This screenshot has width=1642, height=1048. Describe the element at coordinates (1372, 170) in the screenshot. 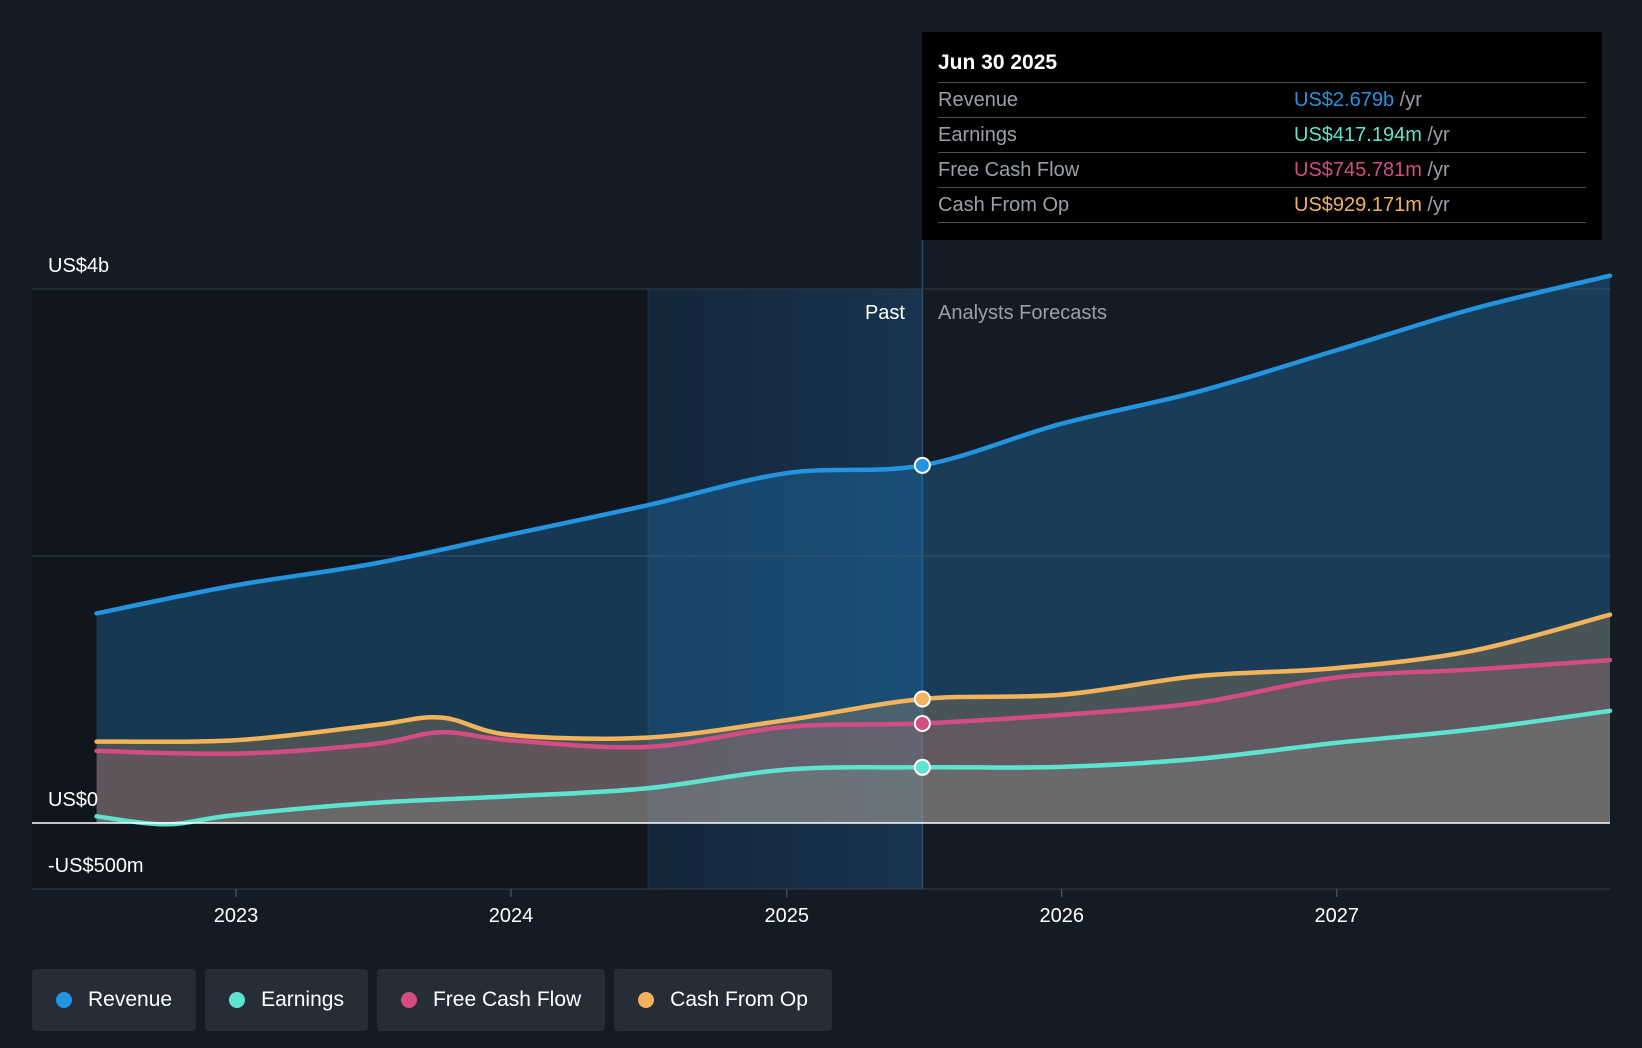

I see `tooltip-value: US$745.781m /yr` at that location.